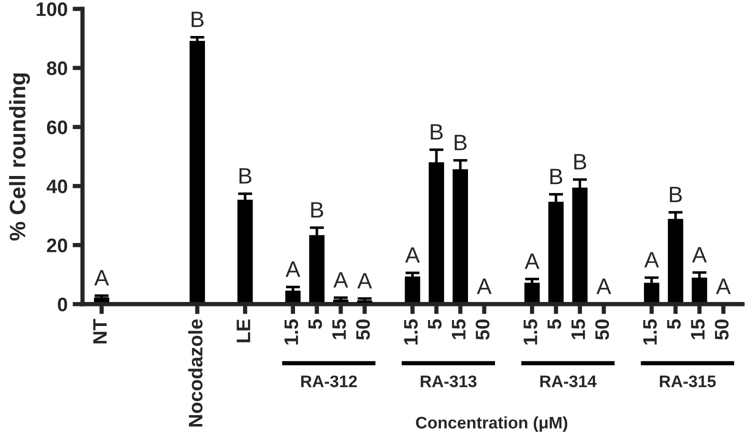 The width and height of the screenshot is (750, 444). I want to click on y-tick-label: 60, so click(57, 127).